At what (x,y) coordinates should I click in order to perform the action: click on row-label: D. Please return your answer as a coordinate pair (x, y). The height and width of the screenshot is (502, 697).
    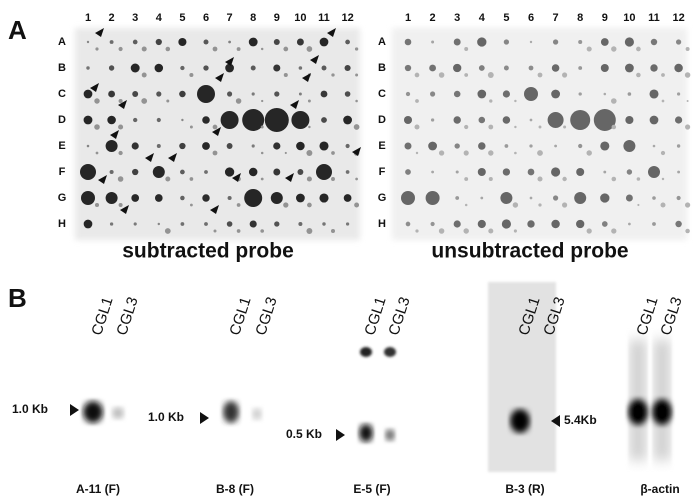
    Looking at the image, I should click on (382, 120).